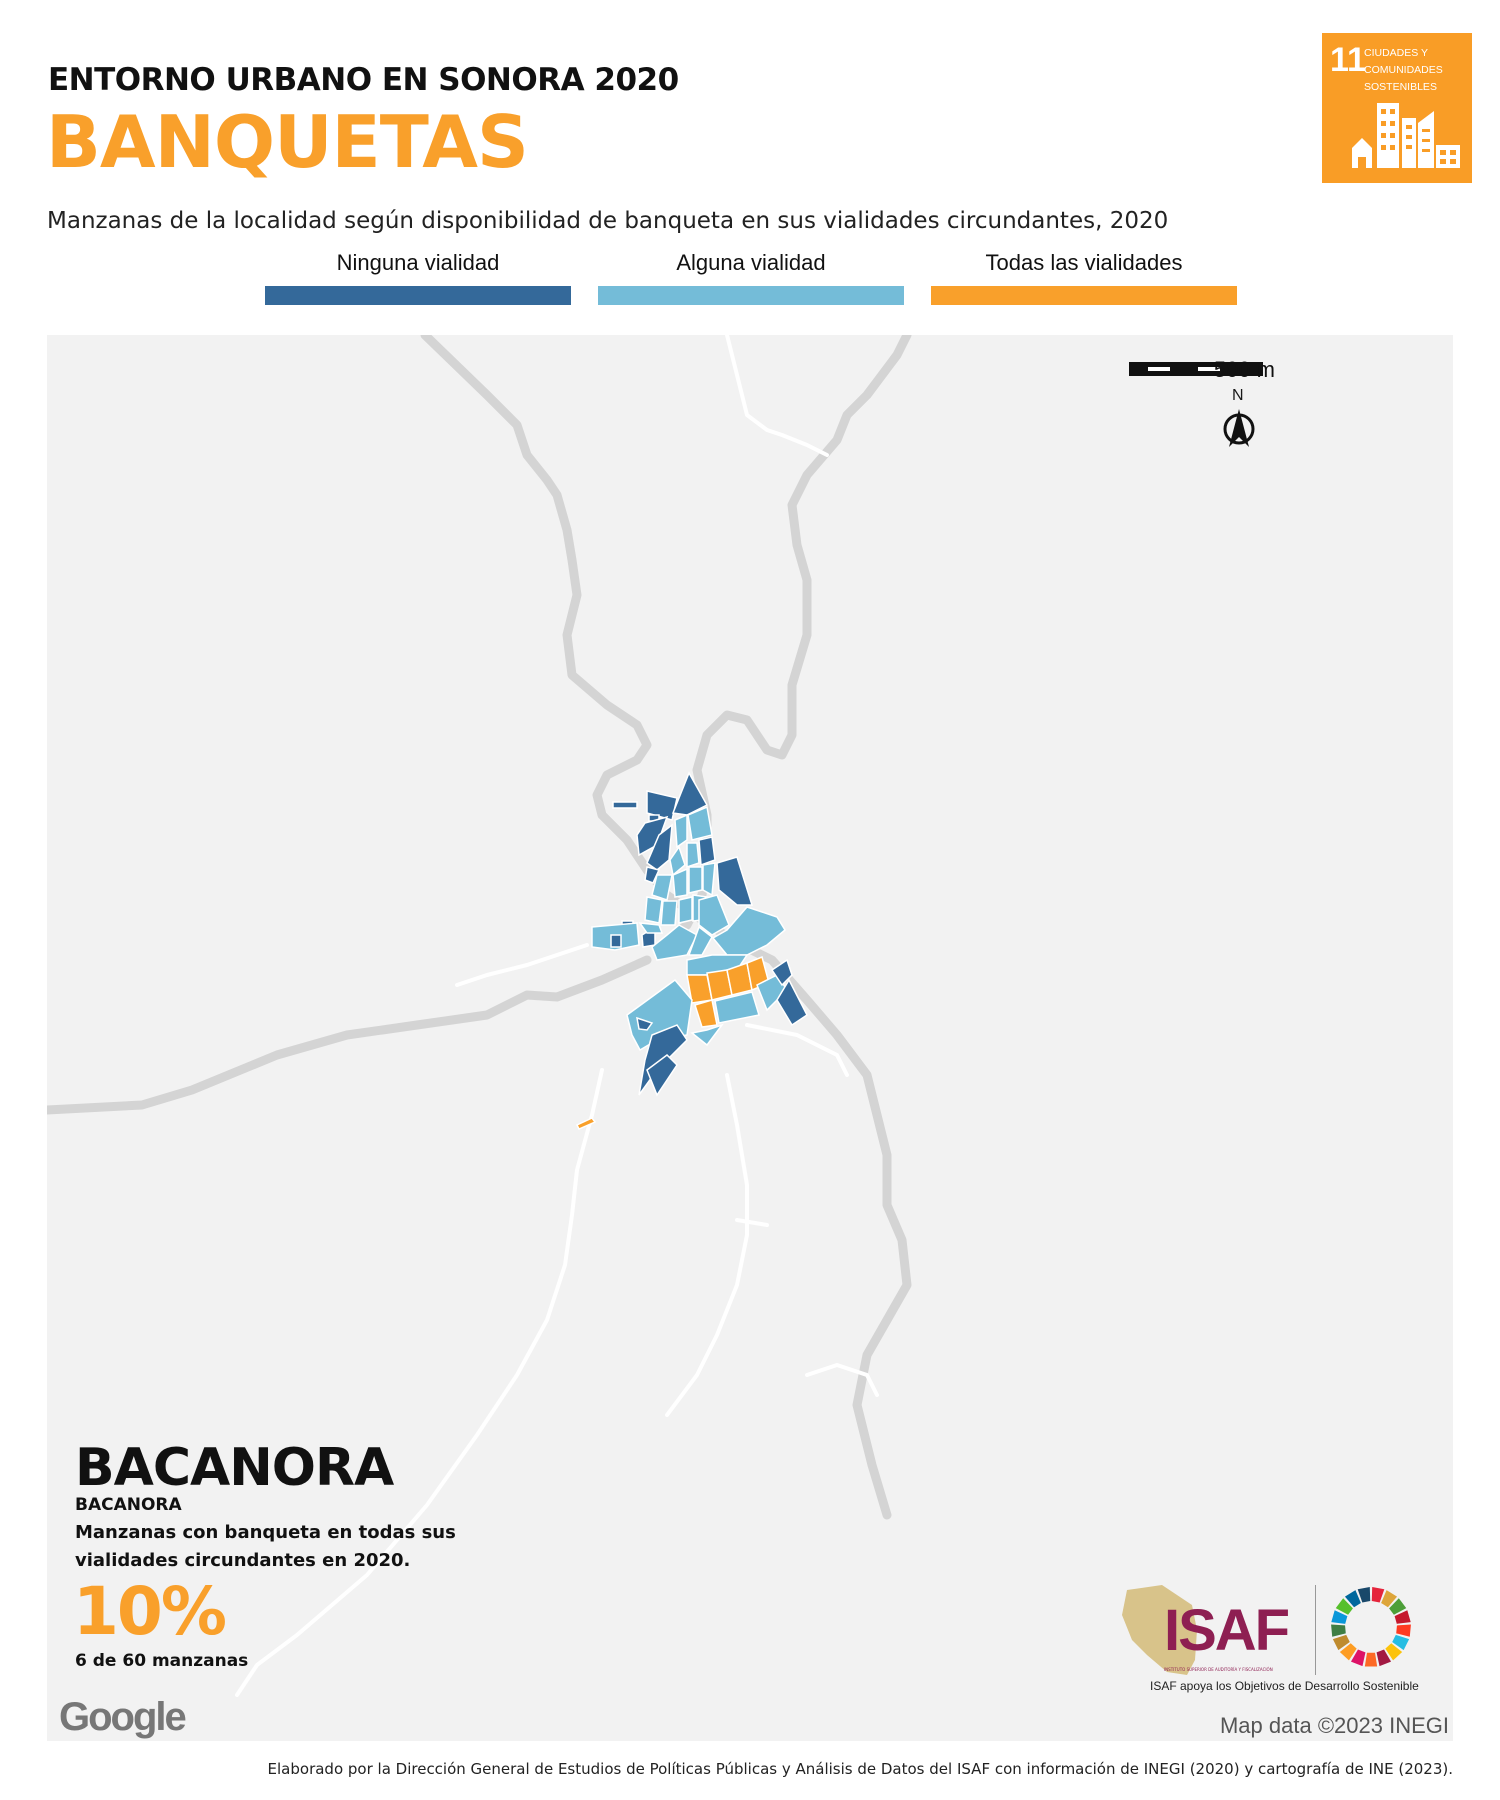 The image size is (1500, 1800). What do you see at coordinates (287, 142) in the screenshot?
I see `page-title: BANQUETAS` at bounding box center [287, 142].